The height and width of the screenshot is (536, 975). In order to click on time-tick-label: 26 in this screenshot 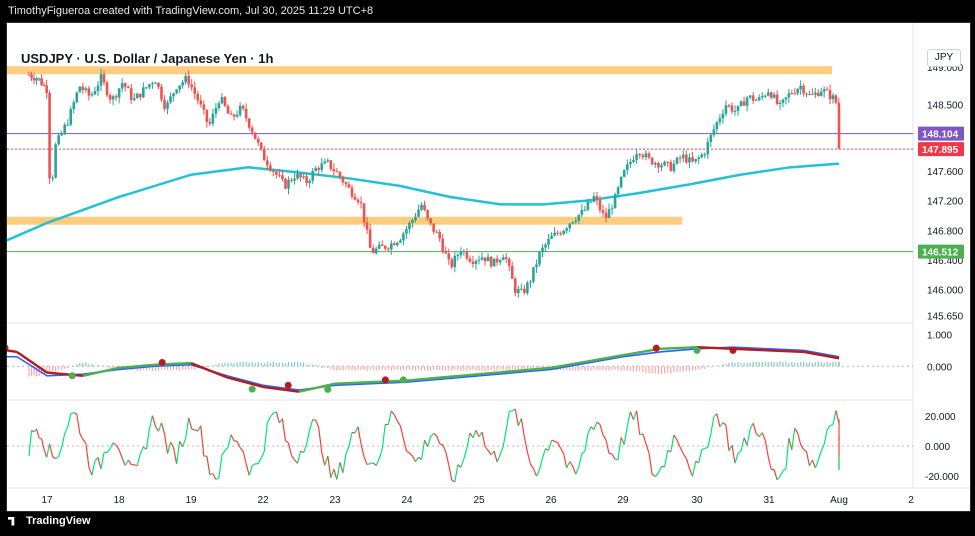, I will do `click(551, 500)`.